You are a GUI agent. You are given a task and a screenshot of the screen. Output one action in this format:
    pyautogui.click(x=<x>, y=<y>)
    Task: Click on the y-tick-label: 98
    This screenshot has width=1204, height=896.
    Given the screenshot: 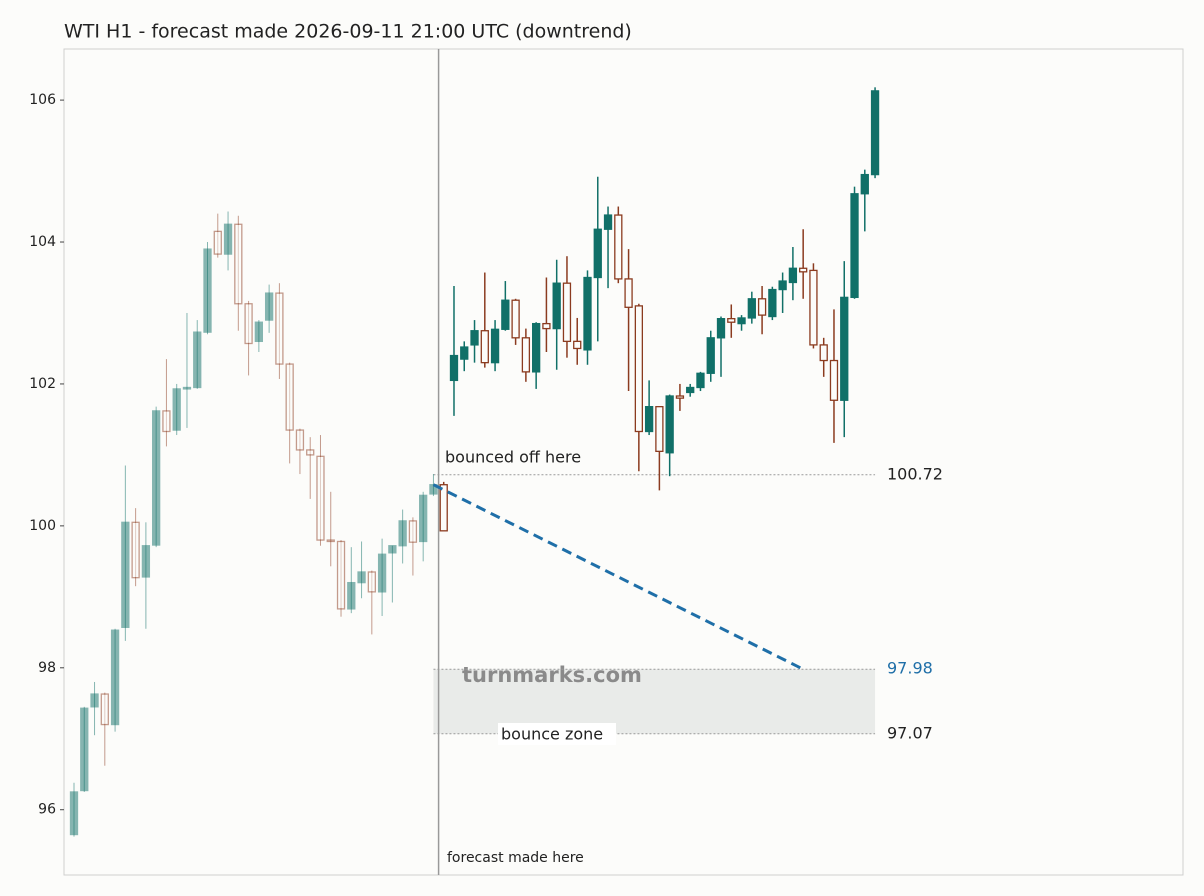 What is the action you would take?
    pyautogui.click(x=47, y=668)
    